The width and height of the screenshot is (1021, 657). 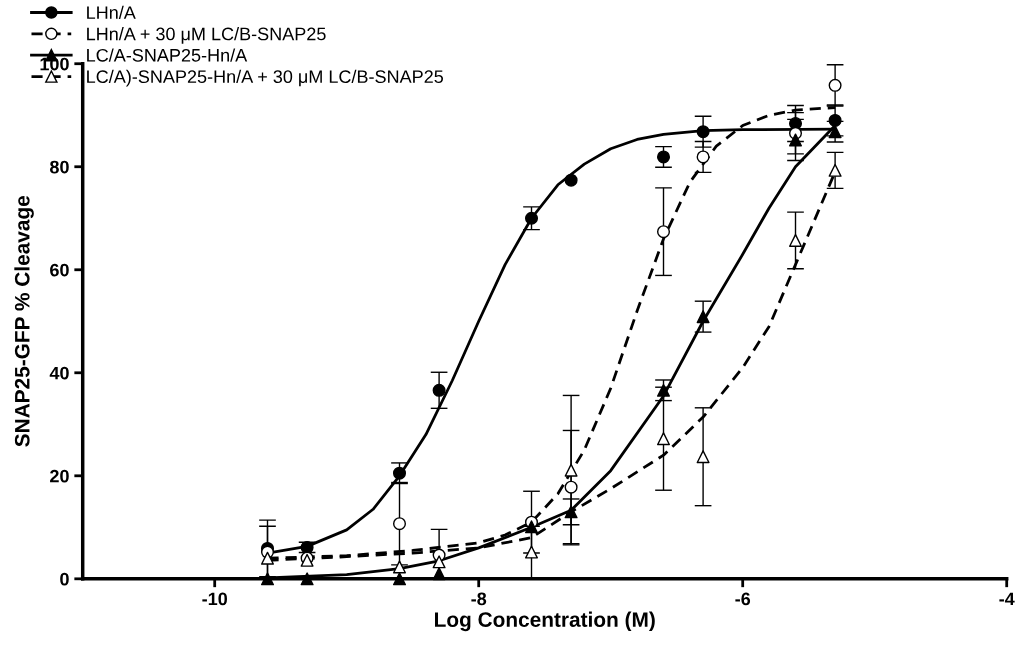 I want to click on x-tick-label: -4, so click(x=1007, y=599).